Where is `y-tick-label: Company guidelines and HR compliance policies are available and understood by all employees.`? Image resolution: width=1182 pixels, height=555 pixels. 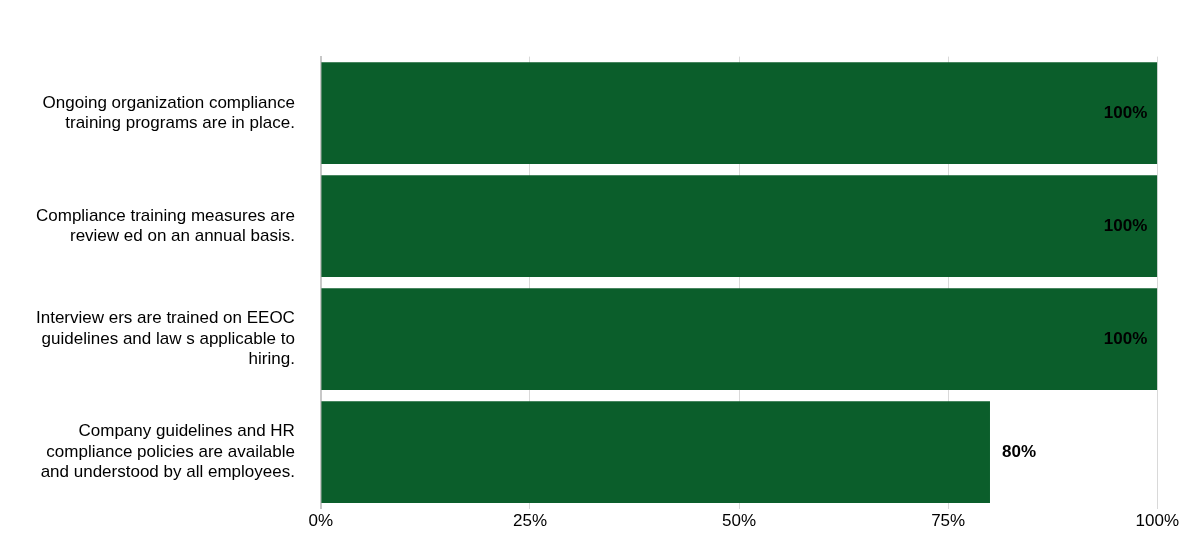 y-tick-label: Company guidelines and HR compliance policies are available and understood by all employees. is located at coordinates (167, 451).